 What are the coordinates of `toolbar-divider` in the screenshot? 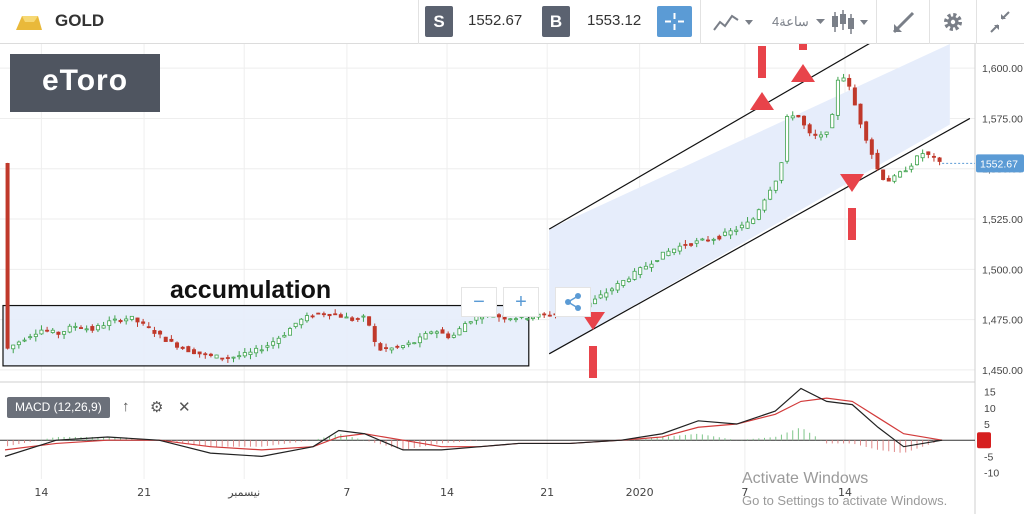 It's located at (418, 22).